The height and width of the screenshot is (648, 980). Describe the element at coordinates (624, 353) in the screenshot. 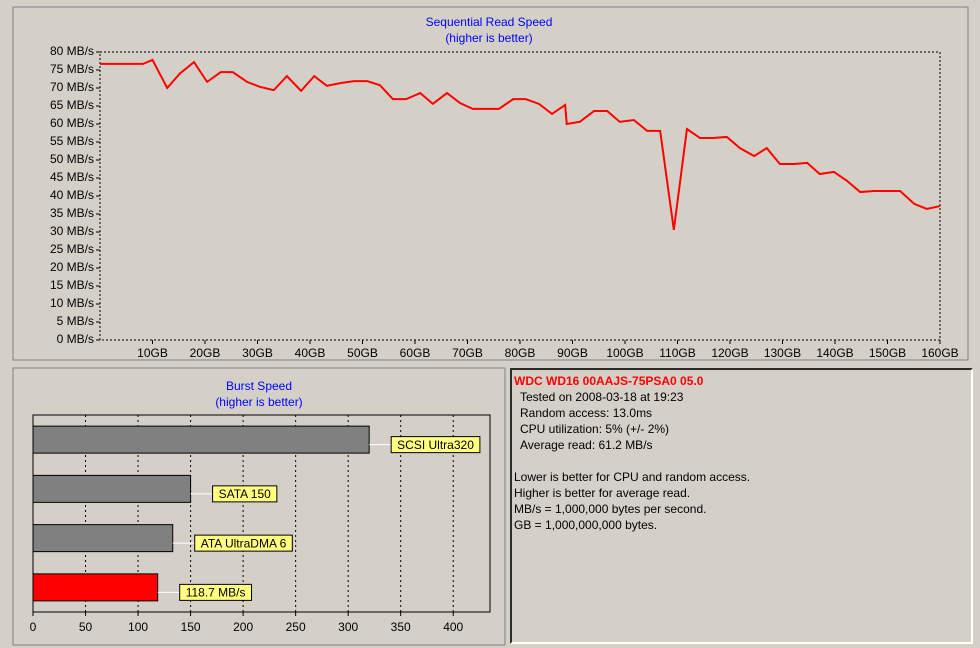

I see `x-tick-label: 100GB` at that location.